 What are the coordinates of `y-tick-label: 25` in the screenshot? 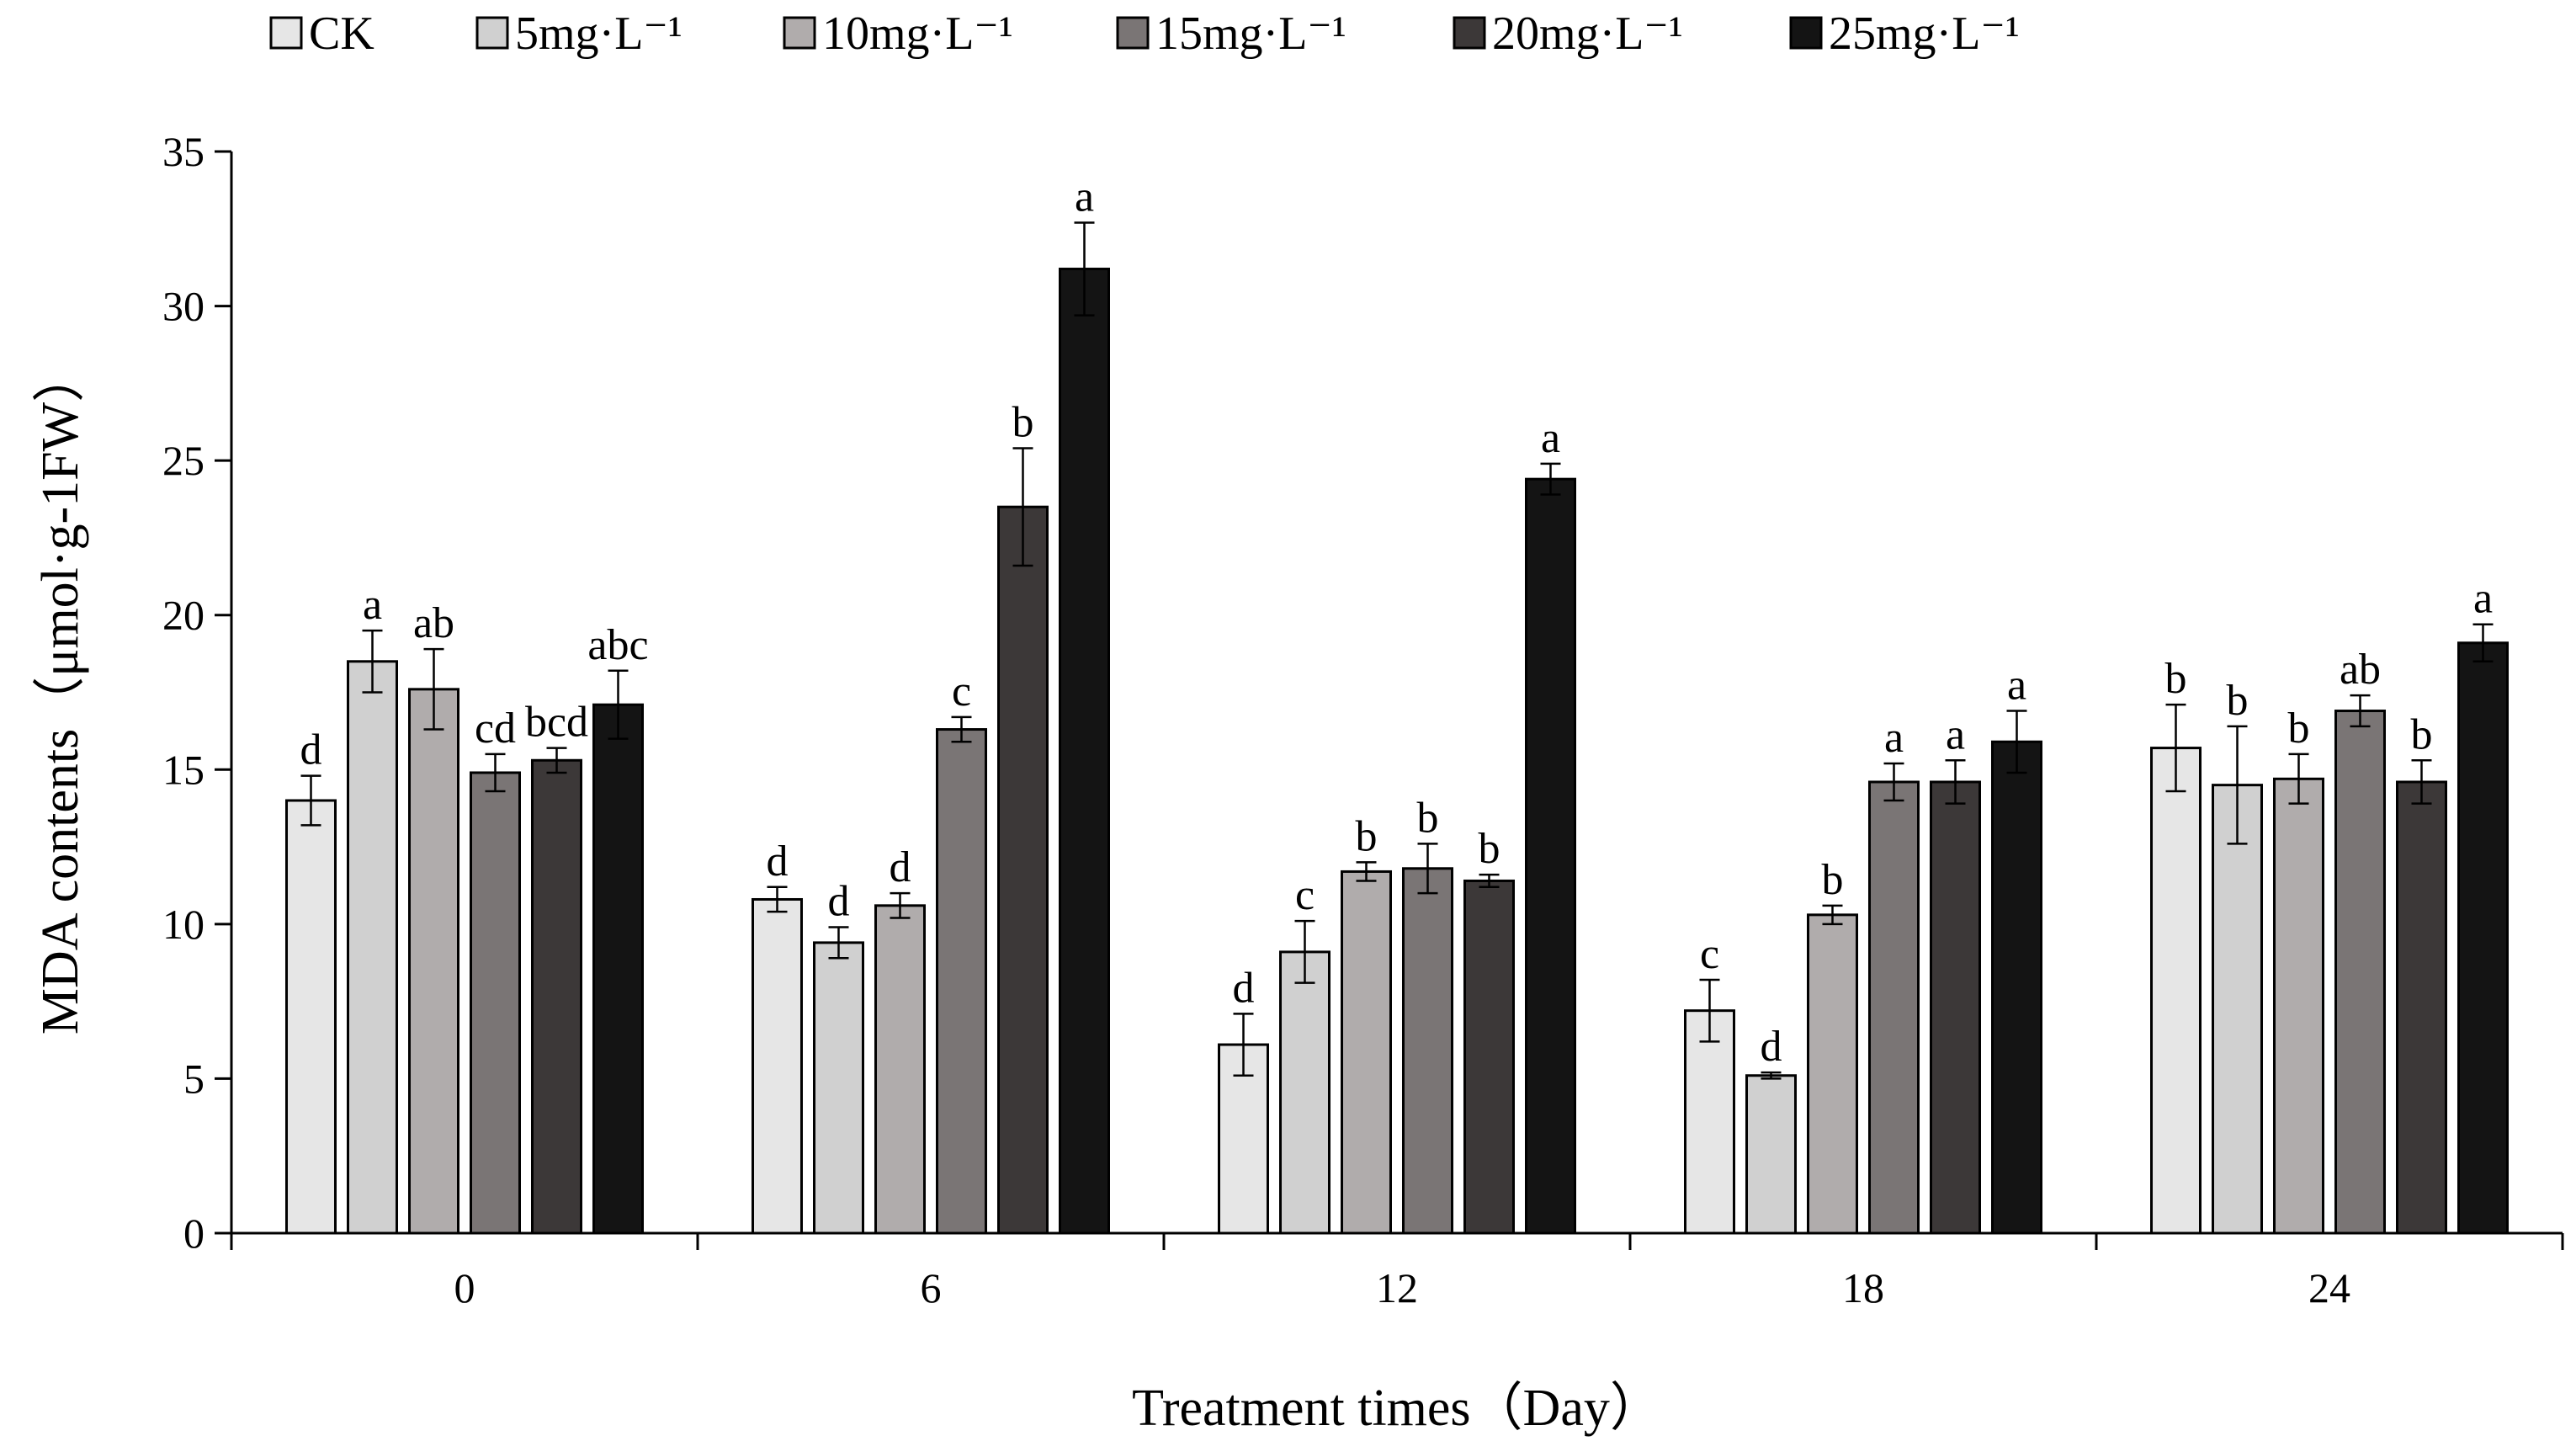 It's located at (183, 461).